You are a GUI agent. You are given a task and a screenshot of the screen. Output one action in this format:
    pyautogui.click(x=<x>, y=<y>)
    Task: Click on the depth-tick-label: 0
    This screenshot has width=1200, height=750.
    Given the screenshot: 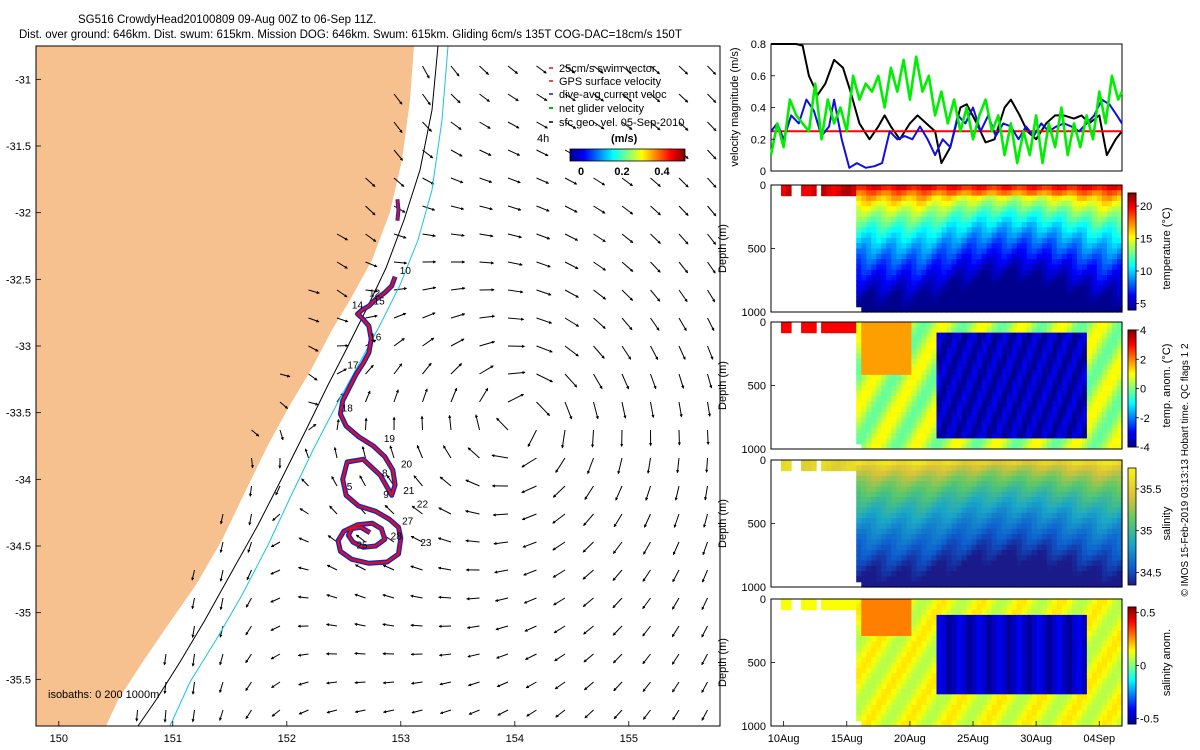 What is the action you would take?
    pyautogui.click(x=763, y=461)
    